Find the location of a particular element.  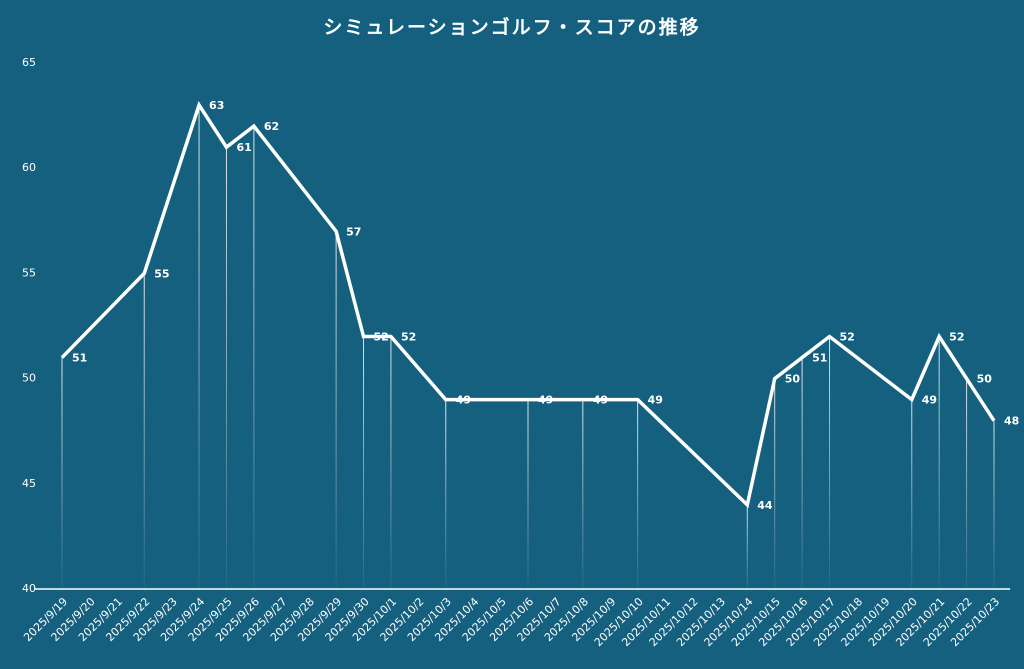

data-label: 63 is located at coordinates (216, 105).